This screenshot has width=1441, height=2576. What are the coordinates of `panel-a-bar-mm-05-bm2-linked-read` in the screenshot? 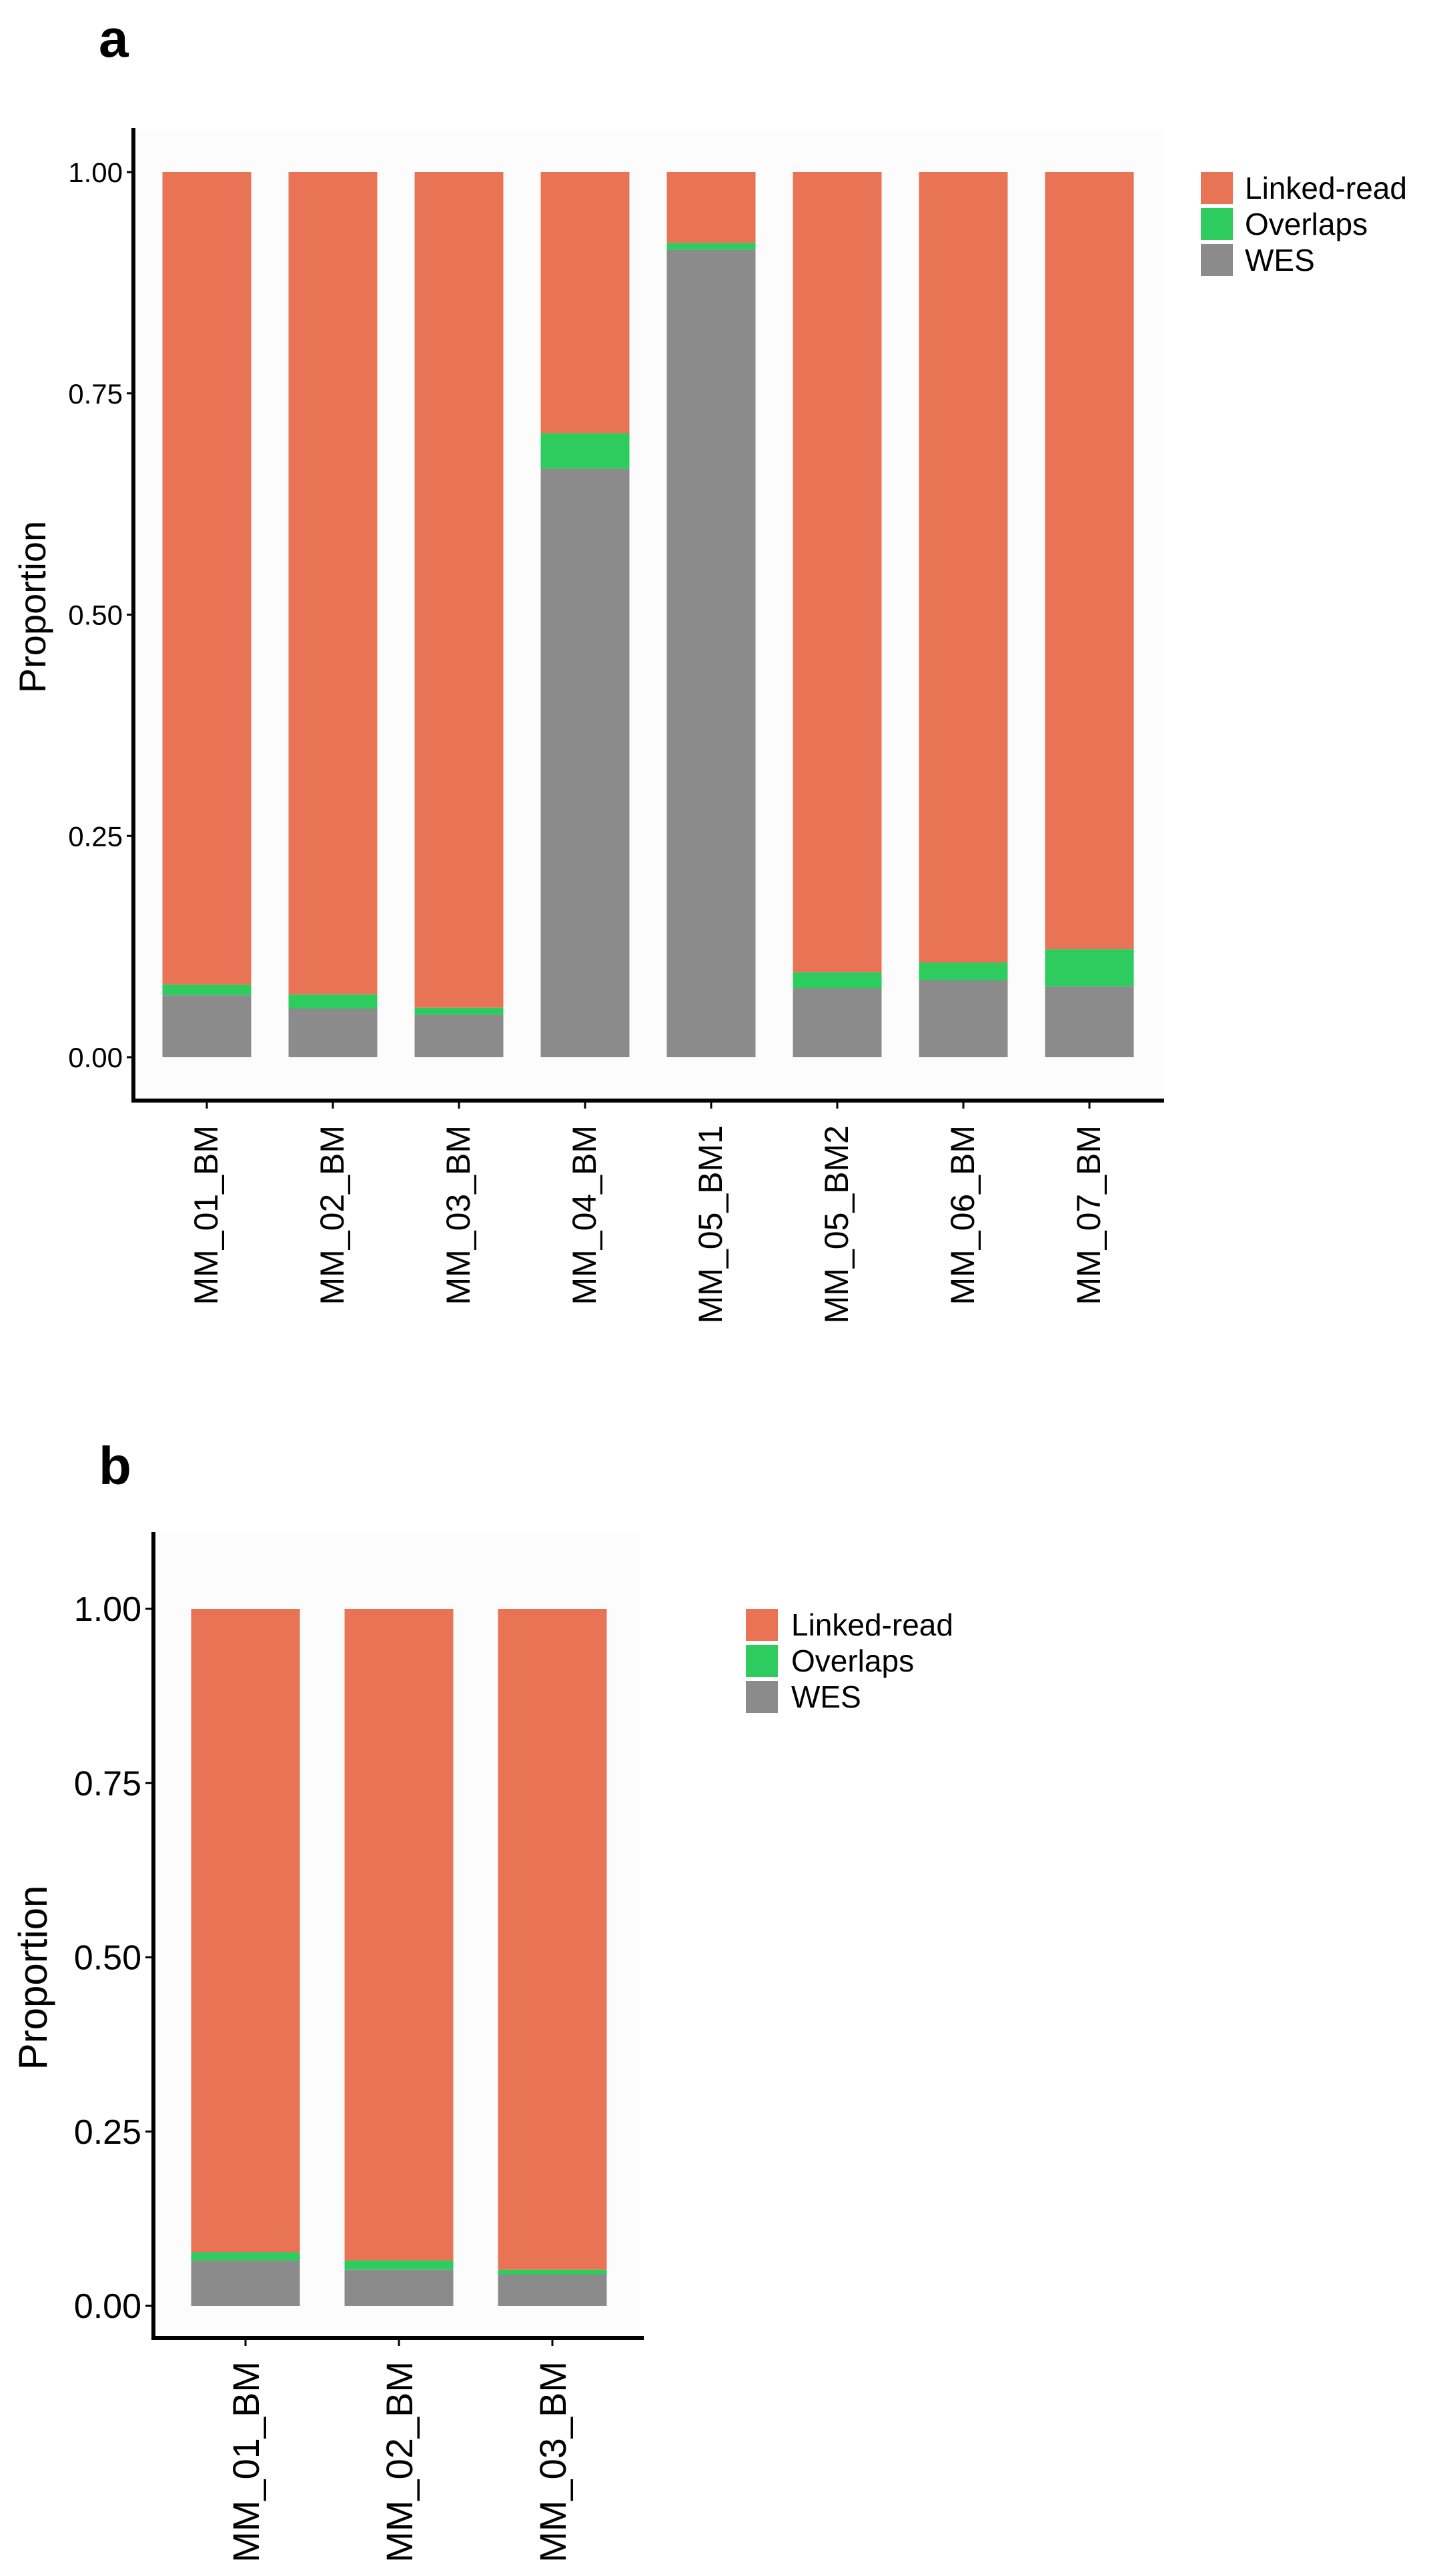 It's located at (838, 572).